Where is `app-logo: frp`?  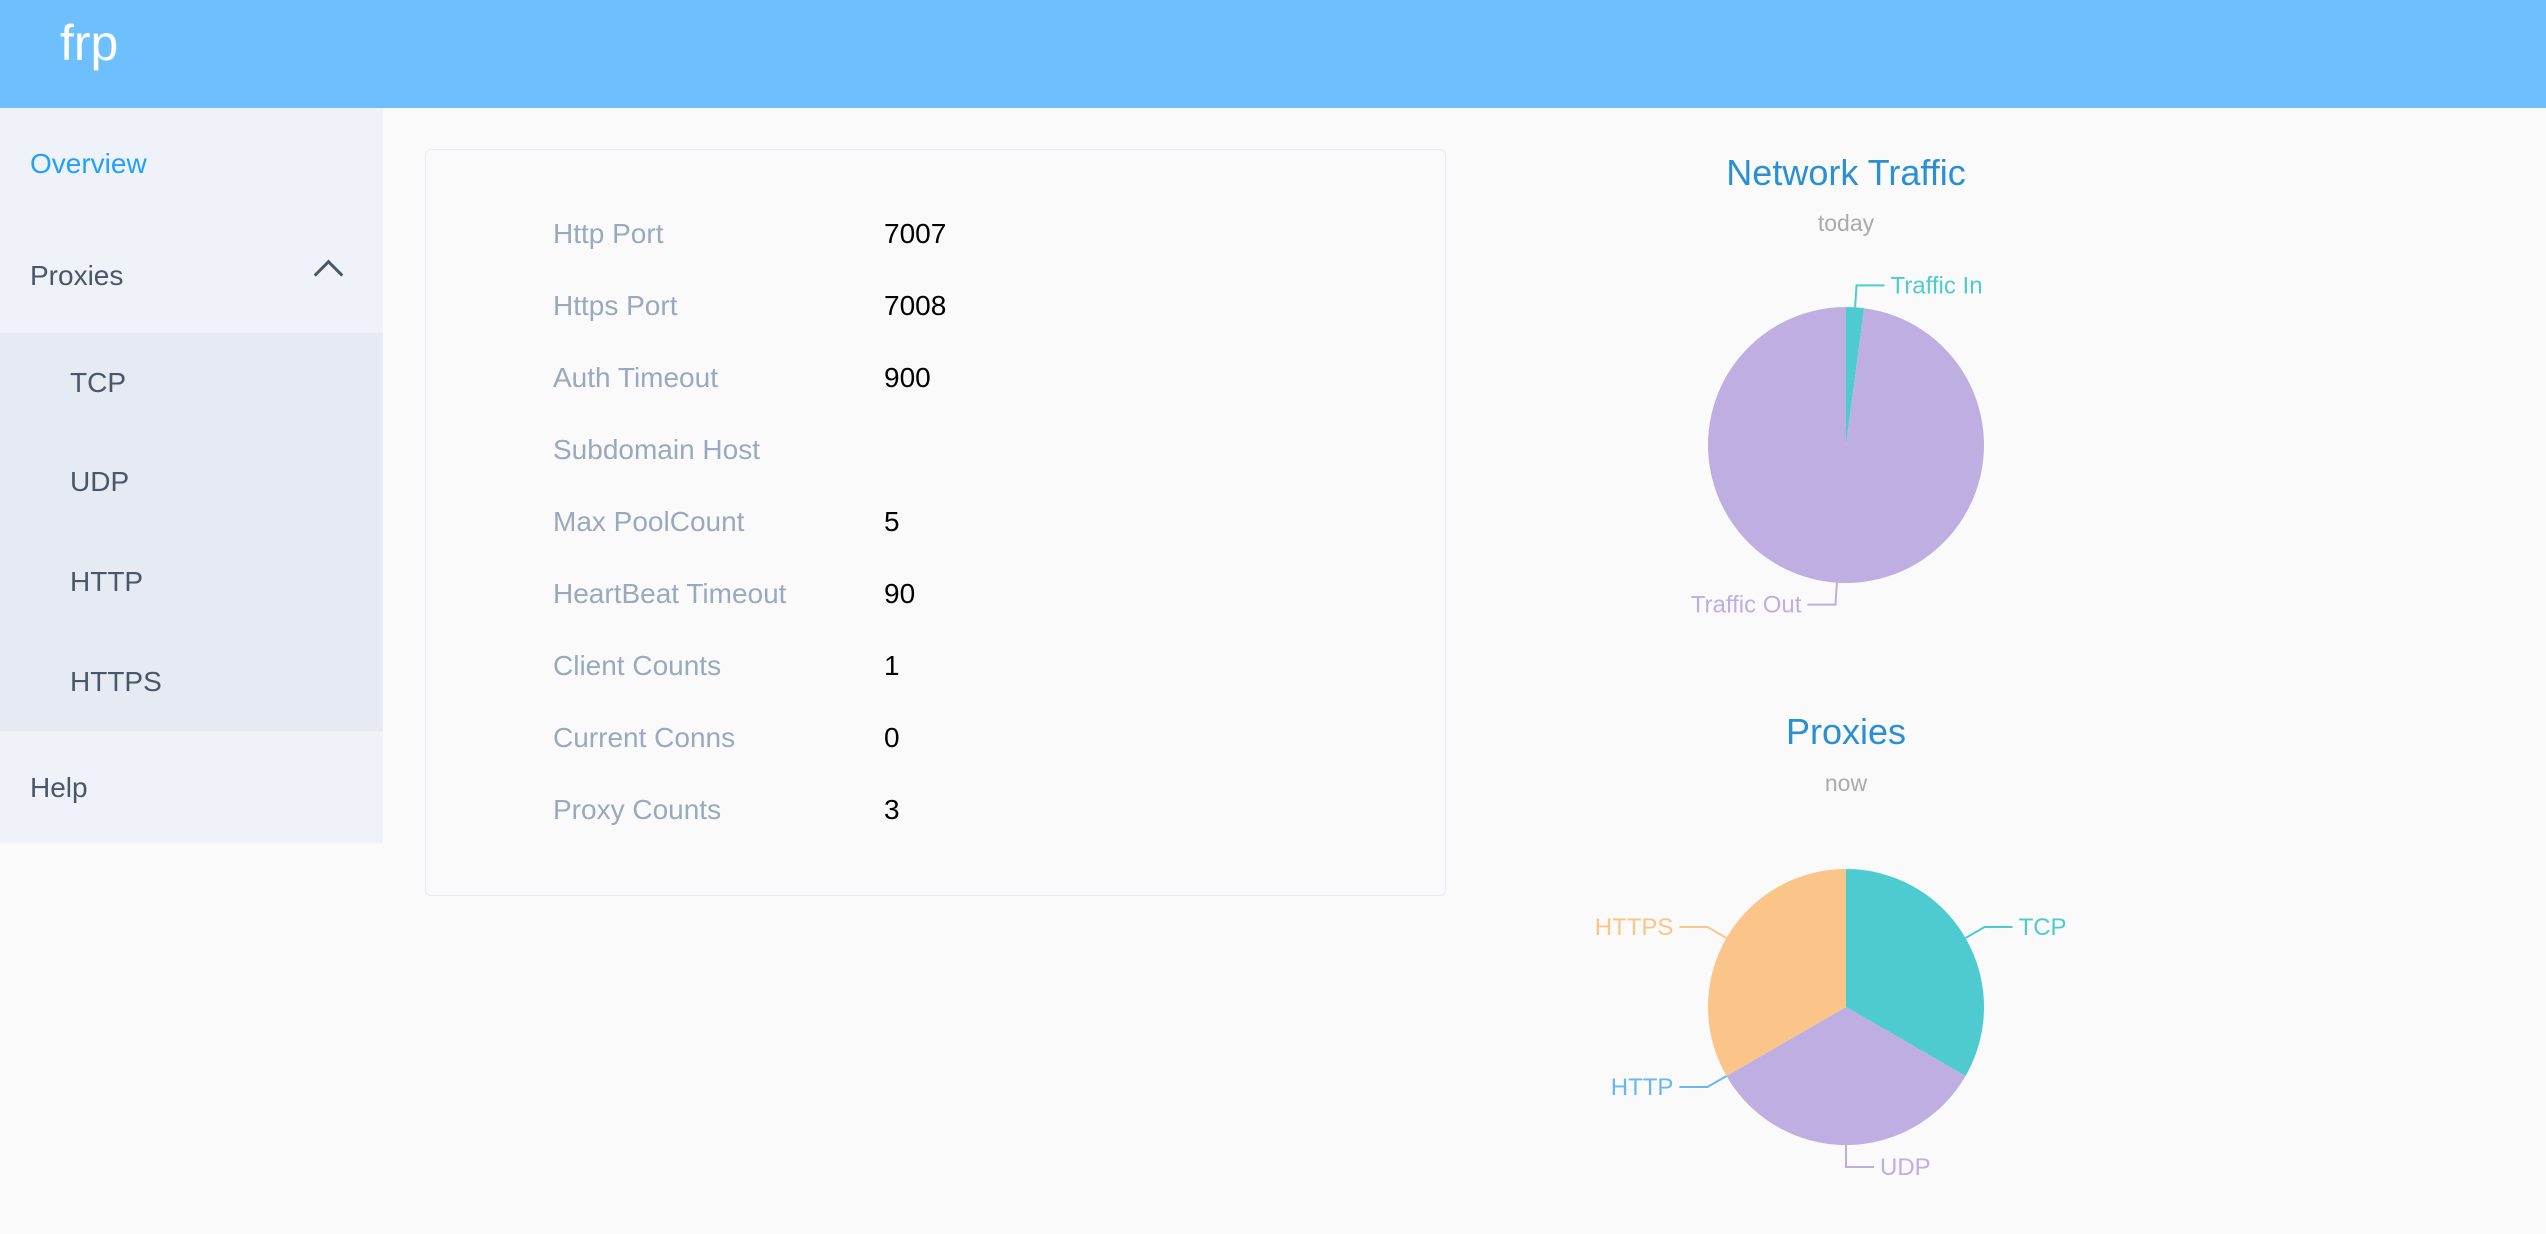 app-logo: frp is located at coordinates (89, 43).